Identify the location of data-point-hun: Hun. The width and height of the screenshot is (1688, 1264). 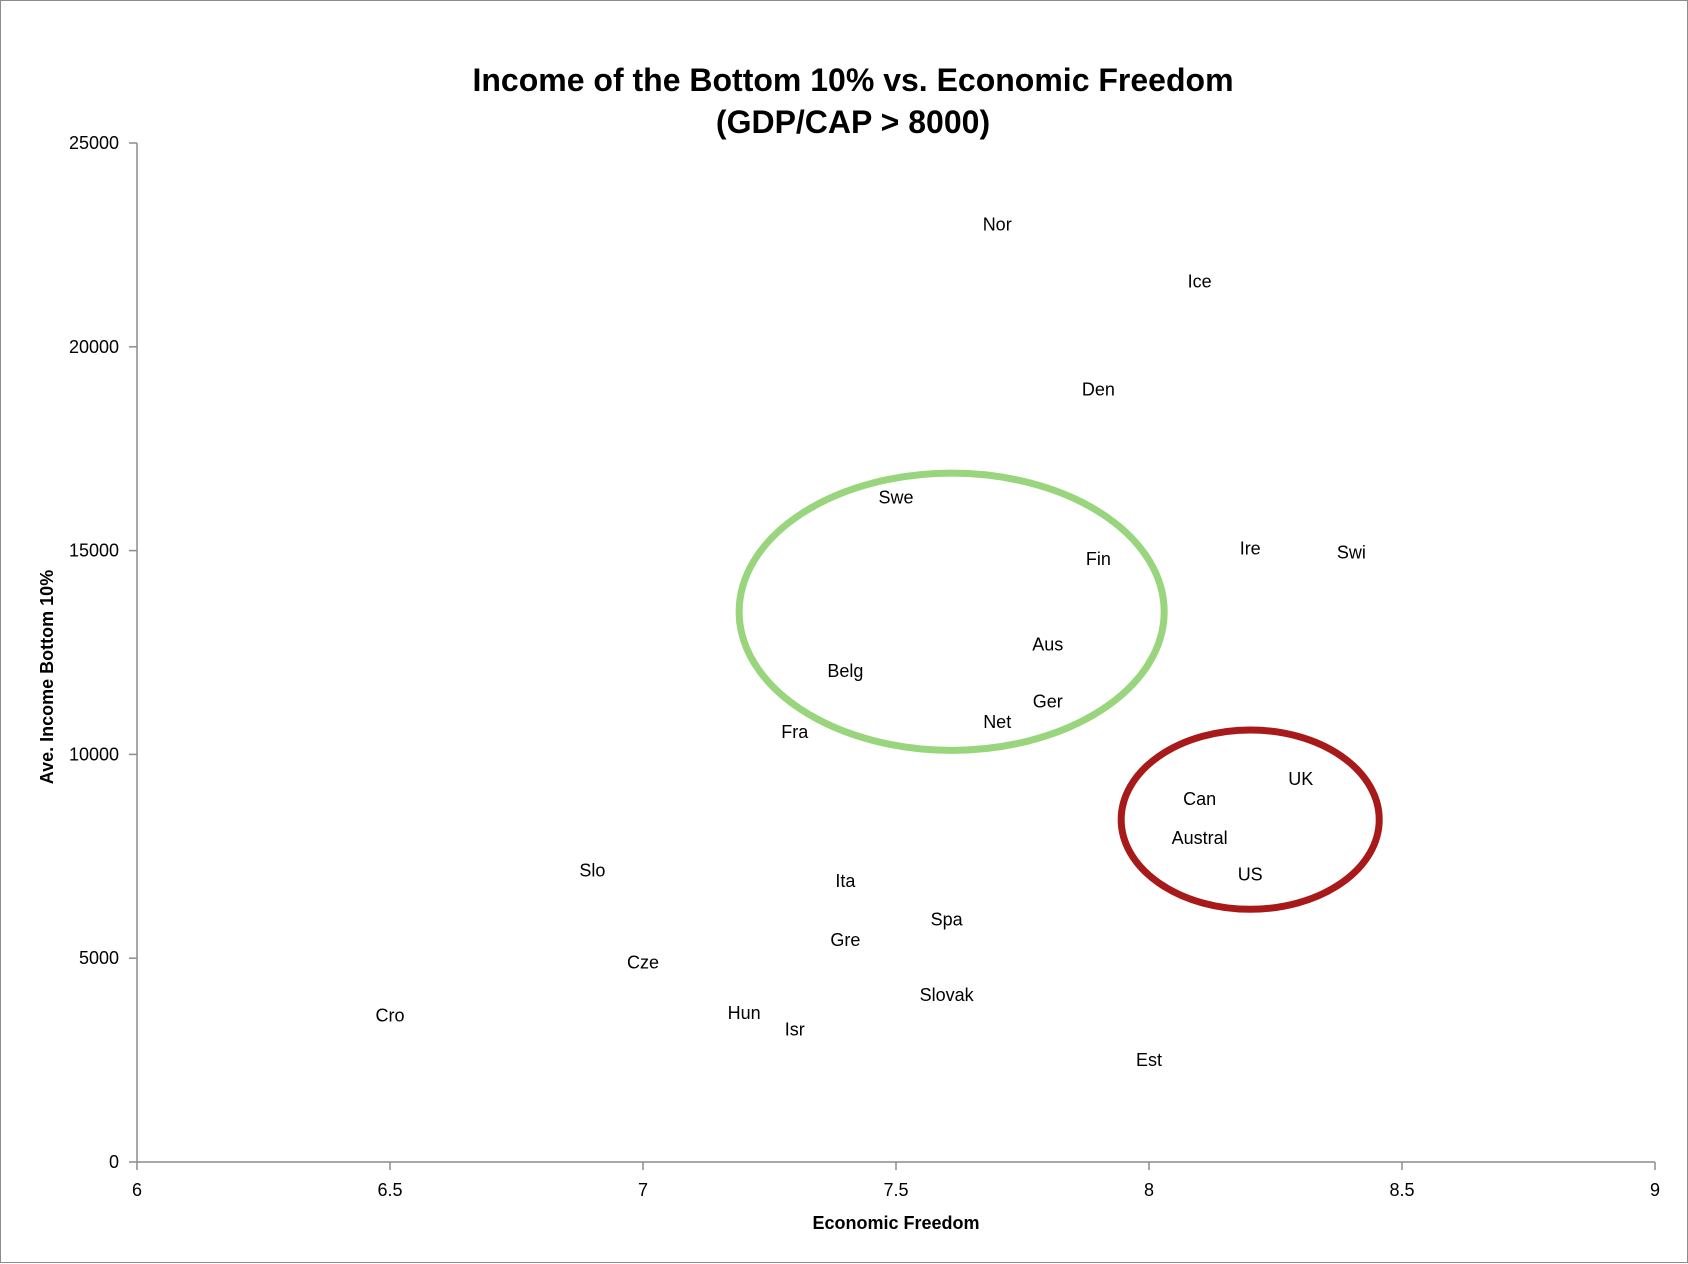
(744, 1013).